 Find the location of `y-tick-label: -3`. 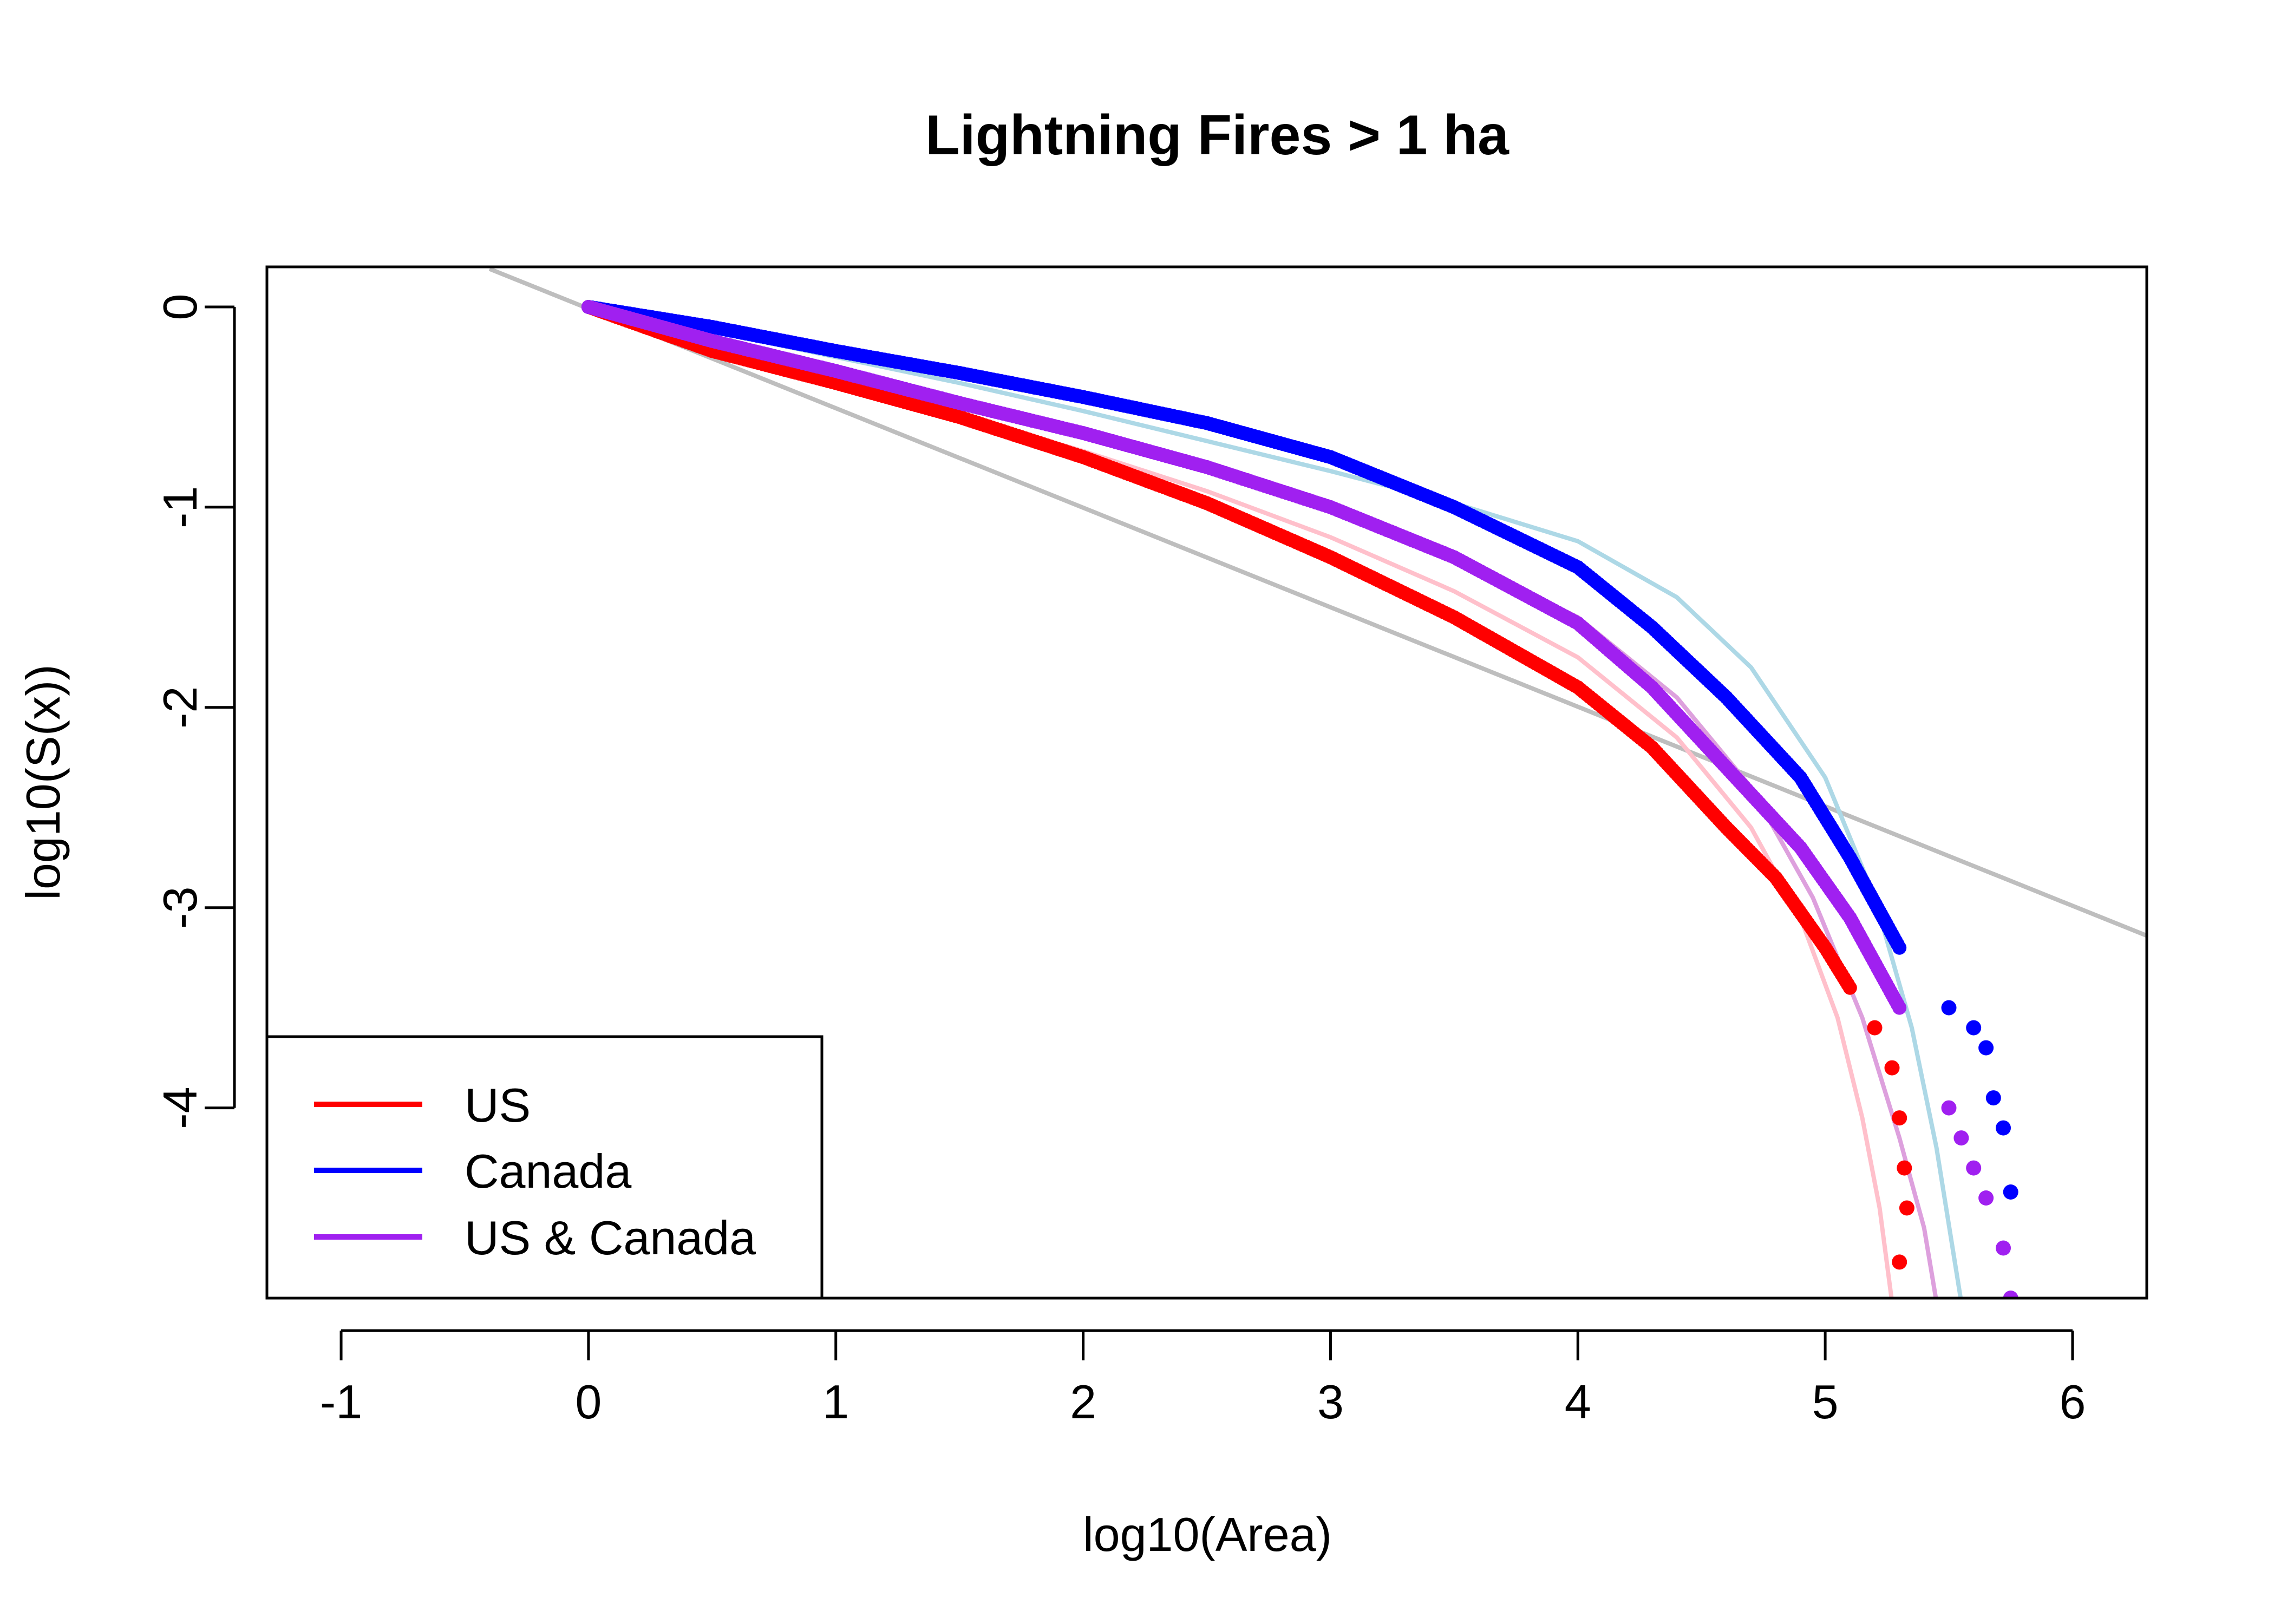

y-tick-label: -3 is located at coordinates (180, 908).